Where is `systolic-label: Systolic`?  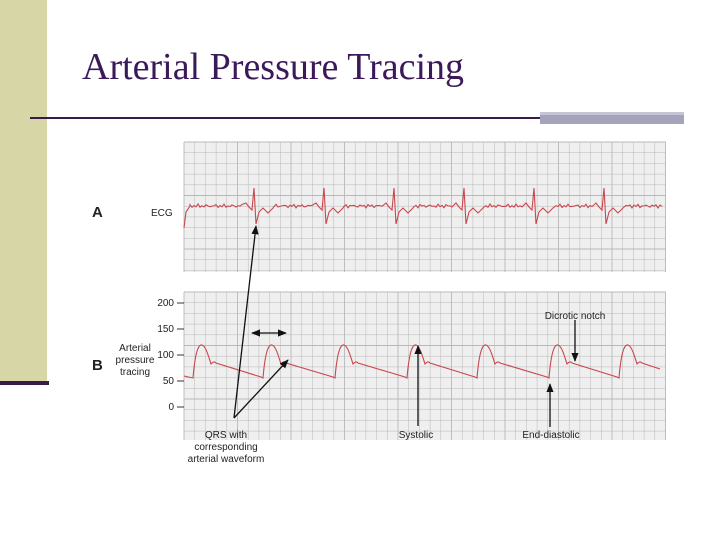 systolic-label: Systolic is located at coordinates (416, 435).